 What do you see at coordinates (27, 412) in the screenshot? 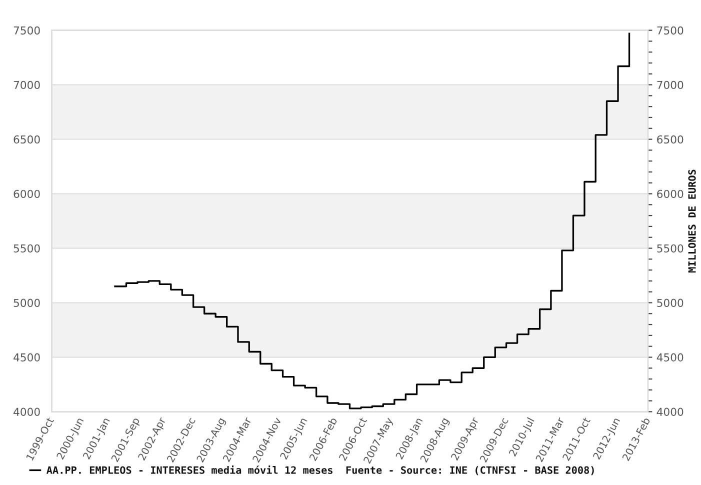
I see `y-tick-label: 4000` at bounding box center [27, 412].